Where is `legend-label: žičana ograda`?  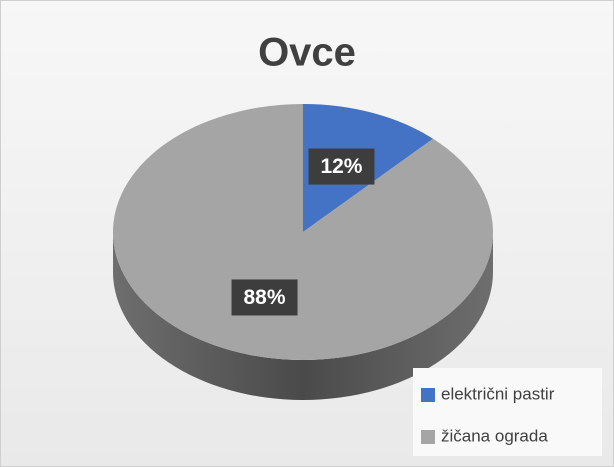
legend-label: žičana ograda is located at coordinates (494, 435).